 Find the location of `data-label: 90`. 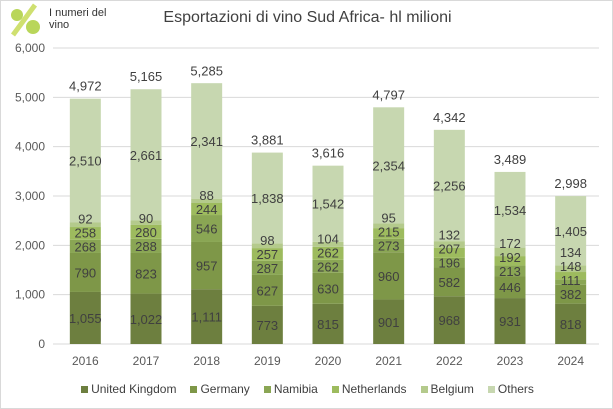

data-label: 90 is located at coordinates (146, 218).